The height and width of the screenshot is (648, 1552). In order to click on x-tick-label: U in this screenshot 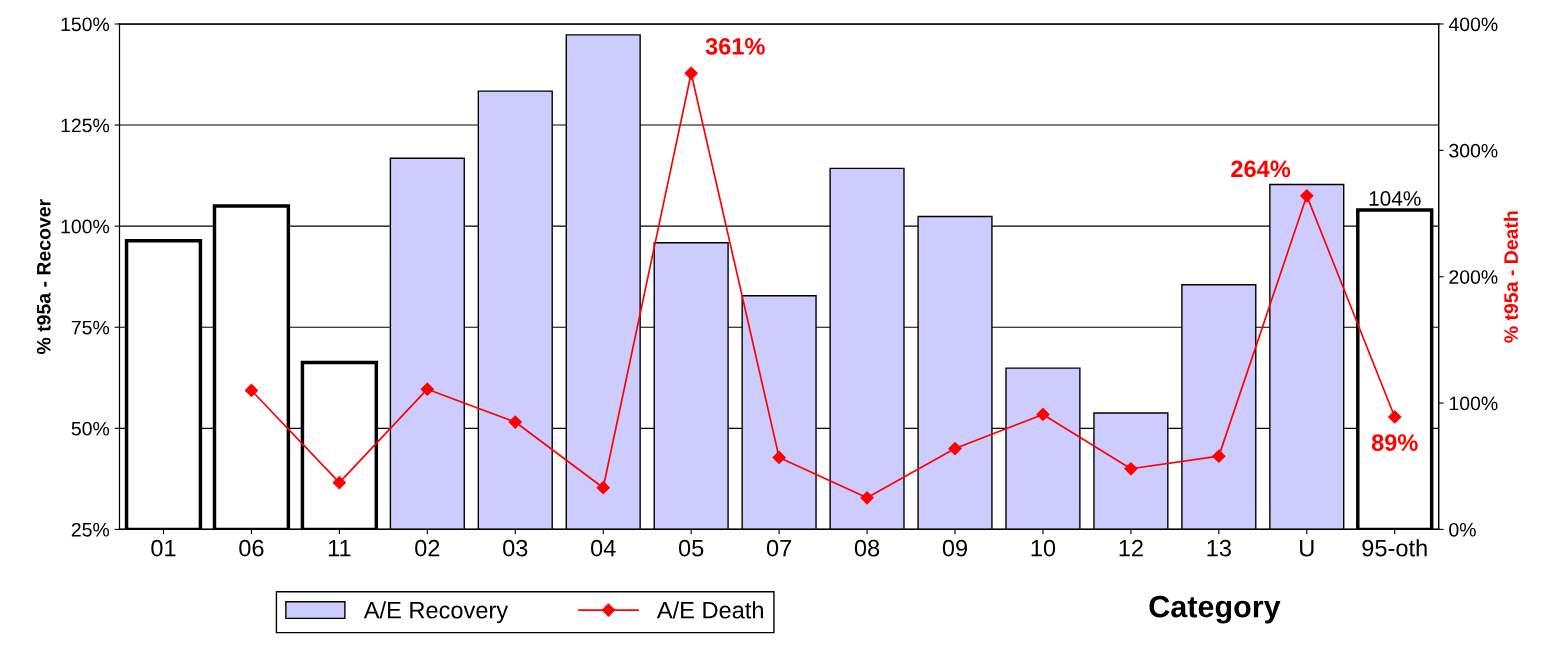, I will do `click(1307, 548)`.